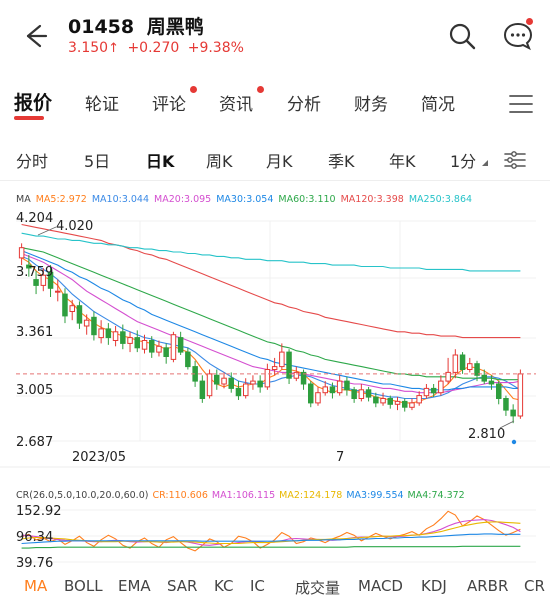 The image size is (550, 610). I want to click on cr-legend-title: CR(26.0,5.0,10.0,20.0,60.0), so click(82, 495).